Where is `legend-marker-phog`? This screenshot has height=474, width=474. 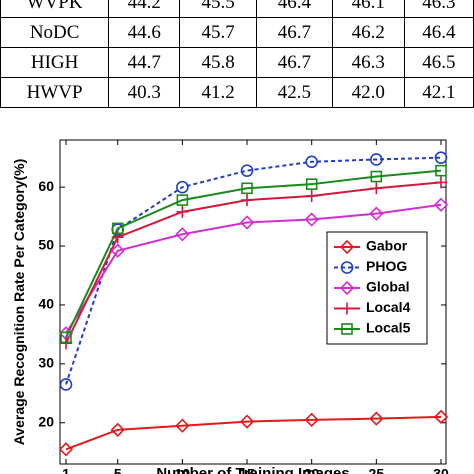
legend-marker-phog is located at coordinates (347, 267).